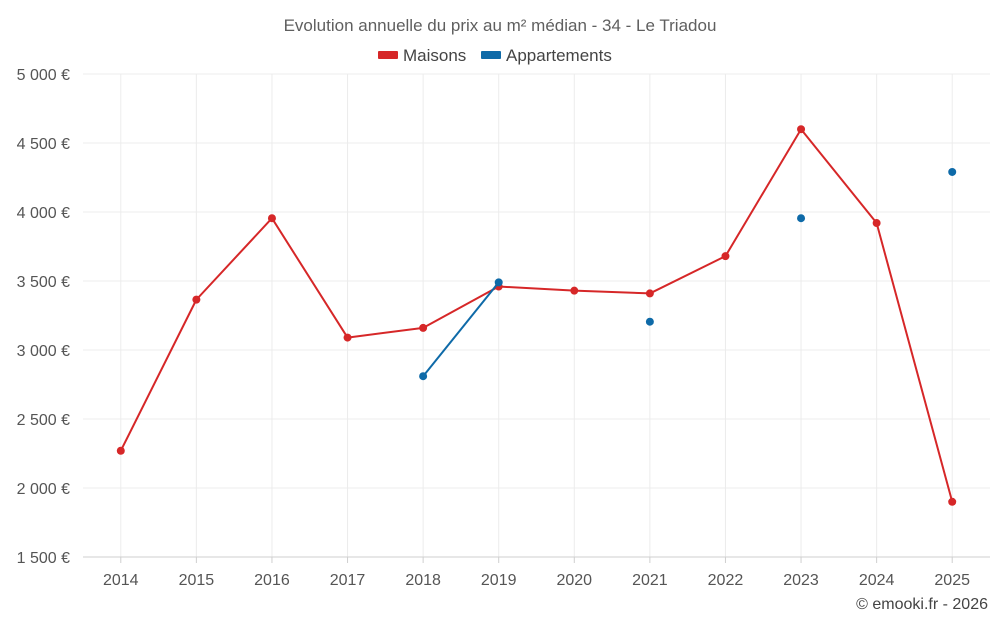 This screenshot has height=625, width=1000. What do you see at coordinates (197, 580) in the screenshot?
I see `x-tick-label: 2015` at bounding box center [197, 580].